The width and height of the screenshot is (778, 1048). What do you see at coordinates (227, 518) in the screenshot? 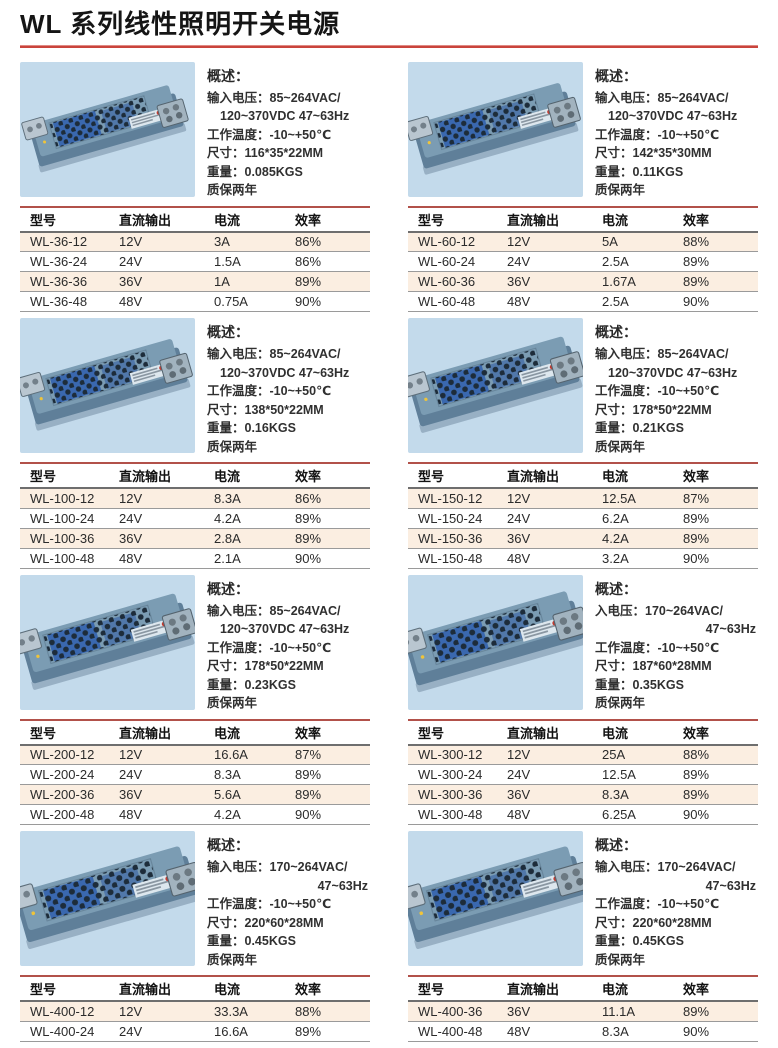
I see `current-cell: 4.2A` at bounding box center [227, 518].